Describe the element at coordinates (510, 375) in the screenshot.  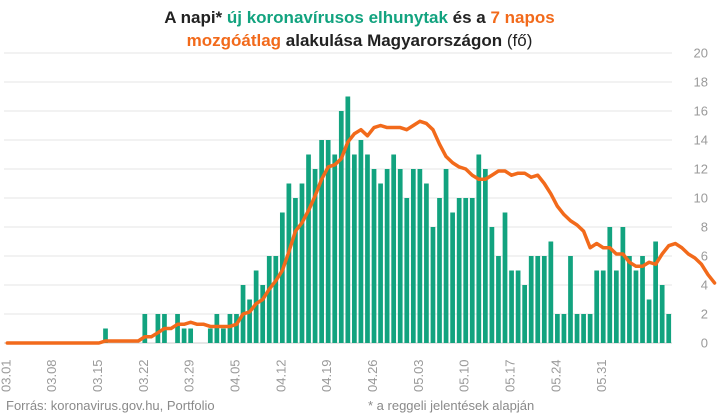
I see `x-tick-label: 05.17` at that location.